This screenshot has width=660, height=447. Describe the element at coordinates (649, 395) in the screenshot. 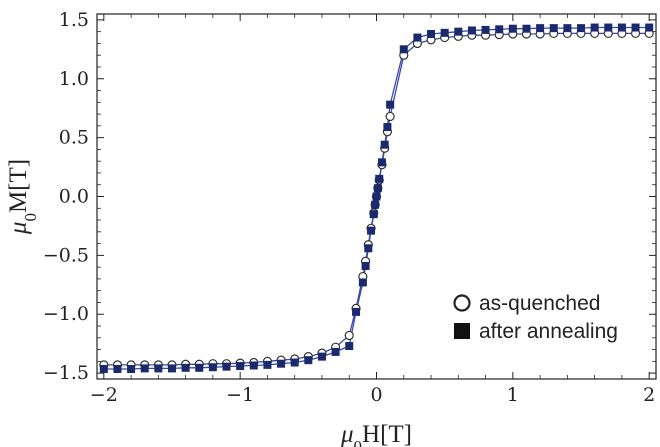

I see `x-tick-label: 2` at that location.